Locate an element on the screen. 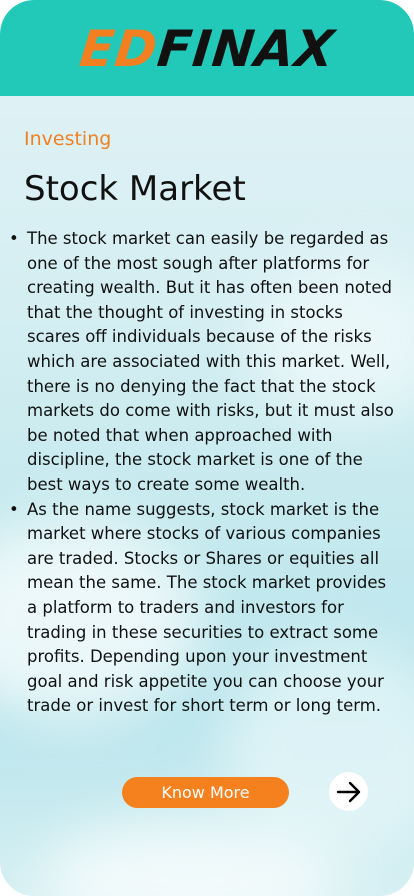 The height and width of the screenshot is (896, 414). edfinax-logo: EDFINAX is located at coordinates (207, 49).